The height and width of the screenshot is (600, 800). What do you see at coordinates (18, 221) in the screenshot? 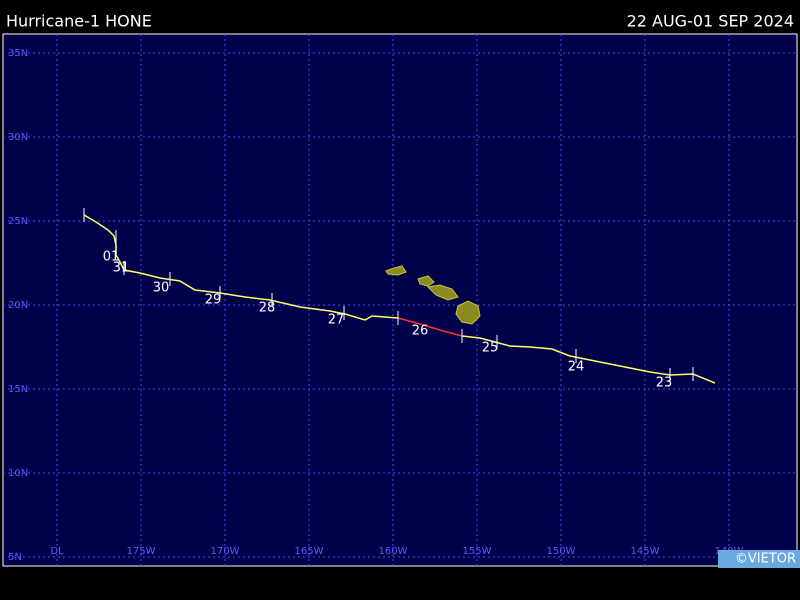
I see `lat-label: 25N` at bounding box center [18, 221].